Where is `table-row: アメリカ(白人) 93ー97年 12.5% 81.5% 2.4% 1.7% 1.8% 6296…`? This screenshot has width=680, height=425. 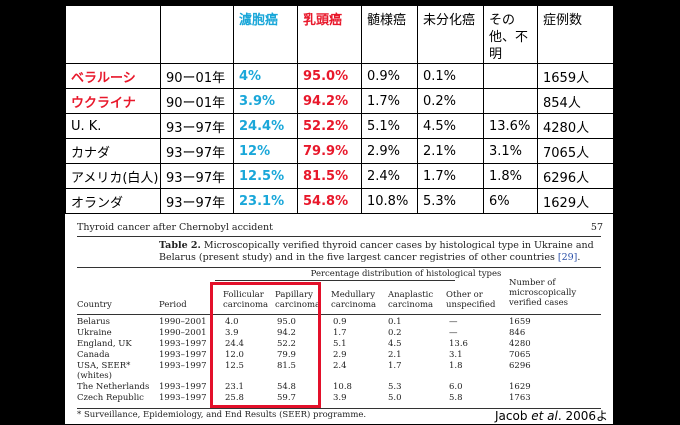
table-row: アメリカ(白人) 93ー97年 12.5% 81.5% 2.4% 1.7% 1.8% 6296… is located at coordinates (339, 176).